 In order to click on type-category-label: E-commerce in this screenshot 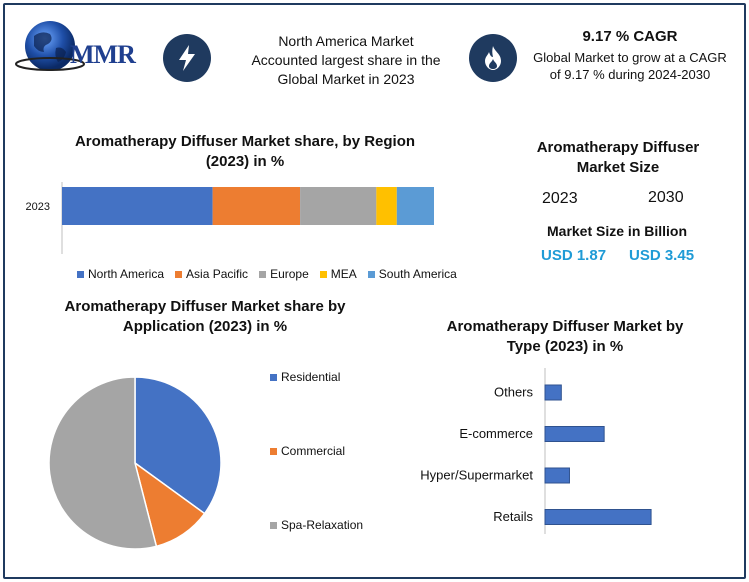, I will do `click(496, 433)`.